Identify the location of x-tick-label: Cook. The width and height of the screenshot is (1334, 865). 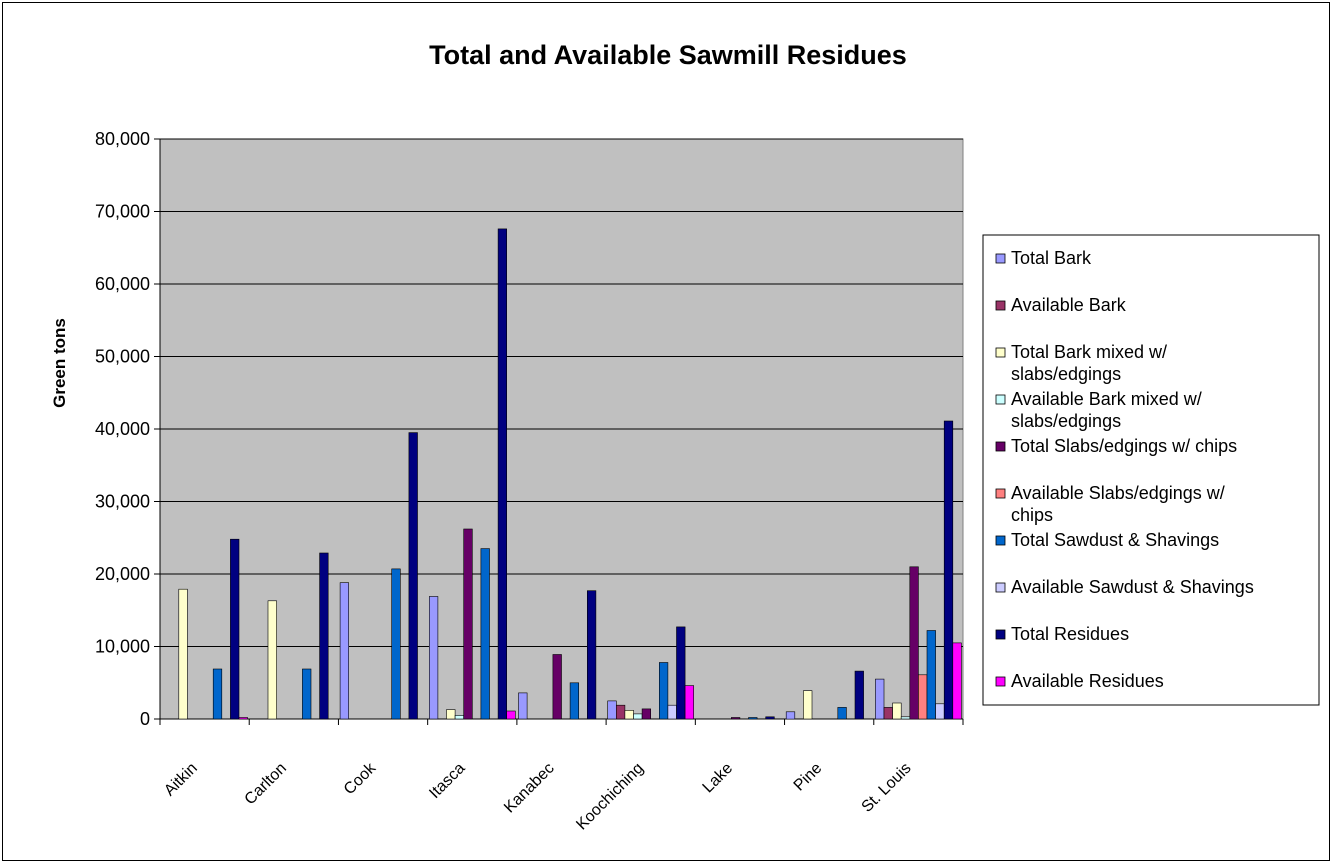
(360, 778).